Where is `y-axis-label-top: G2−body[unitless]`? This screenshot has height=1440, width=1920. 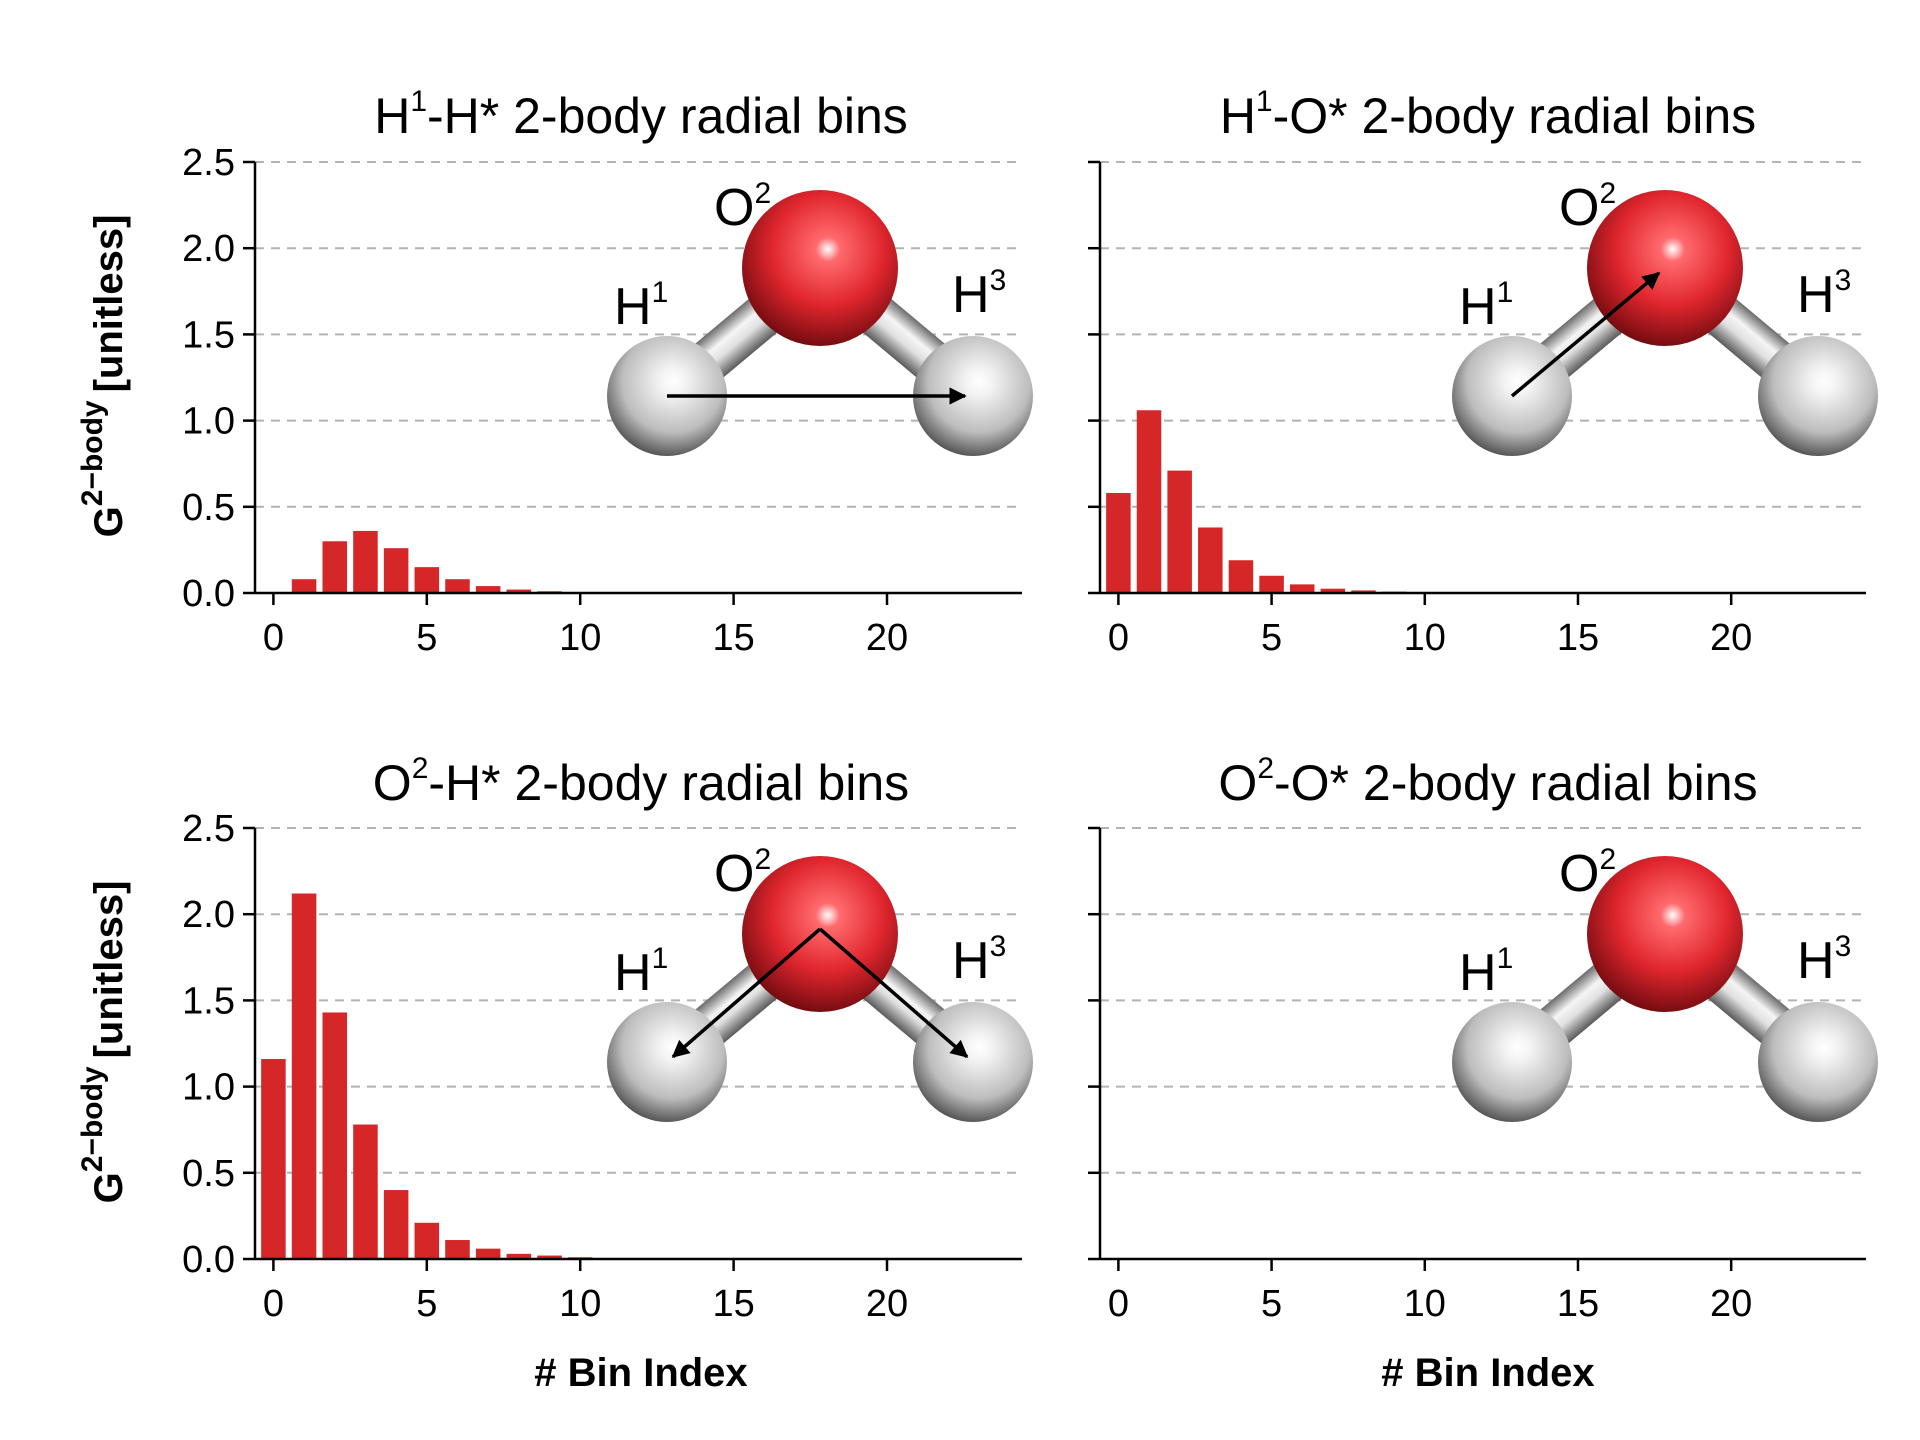
y-axis-label-top: G2−body[unitless] is located at coordinates (103, 376).